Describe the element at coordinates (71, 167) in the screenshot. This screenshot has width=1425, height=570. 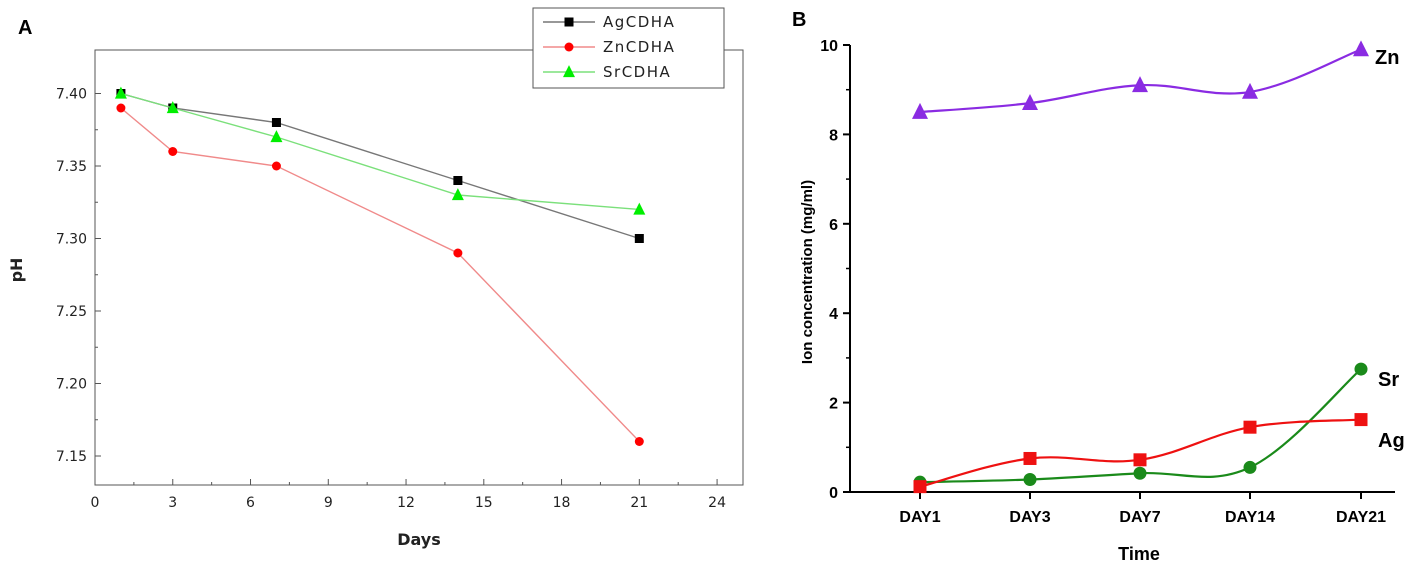
I see `y-tick-label-a: 7.35` at that location.